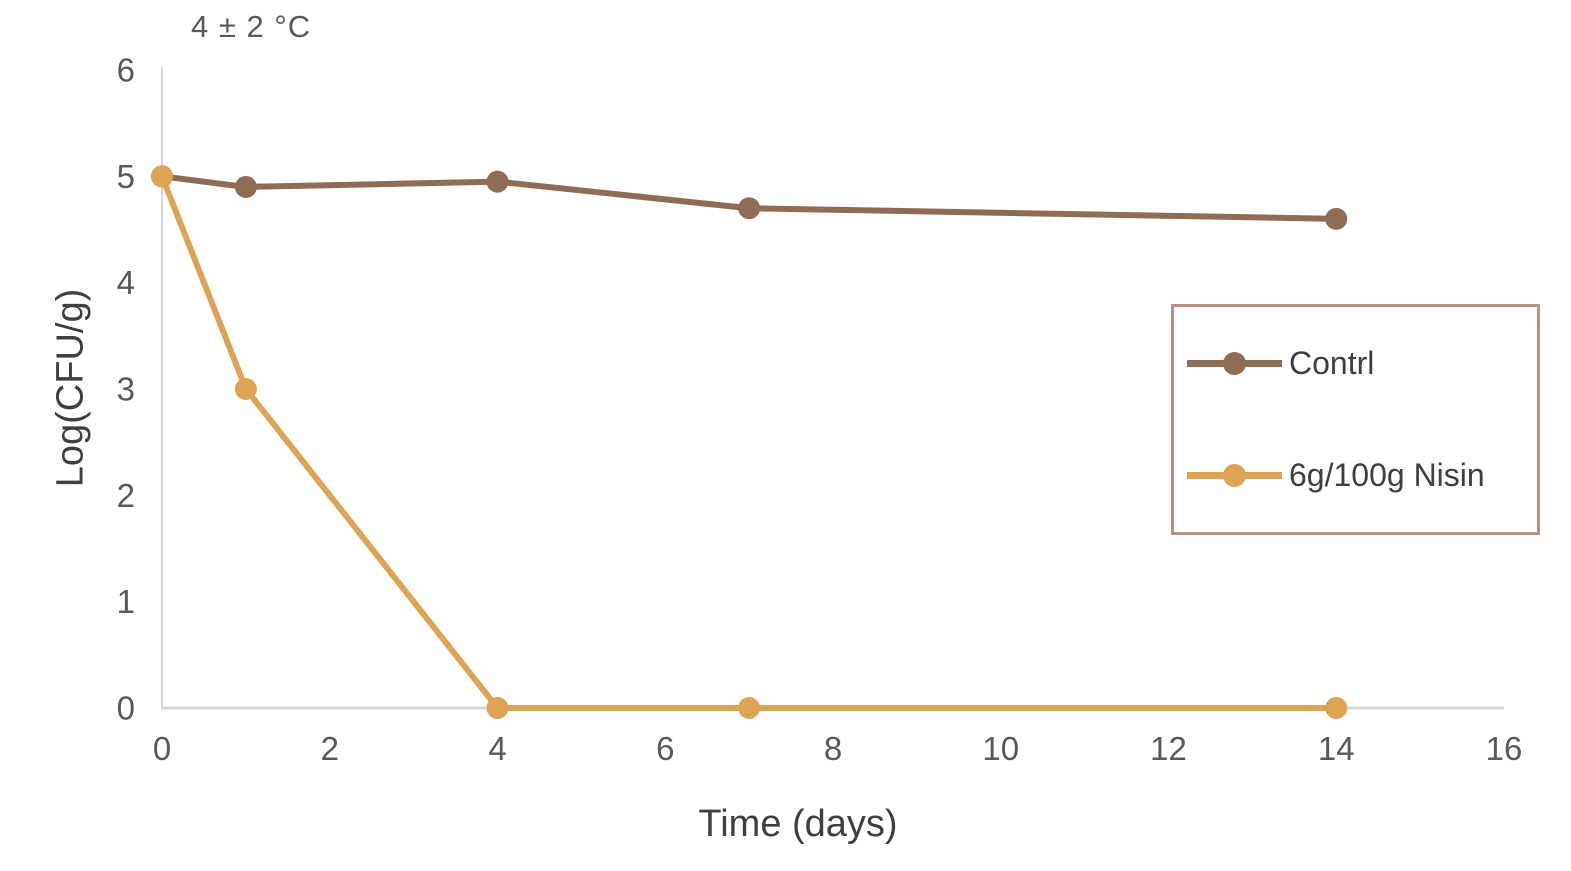 The height and width of the screenshot is (871, 1571). I want to click on x-tick-label-16: 16, so click(1504, 748).